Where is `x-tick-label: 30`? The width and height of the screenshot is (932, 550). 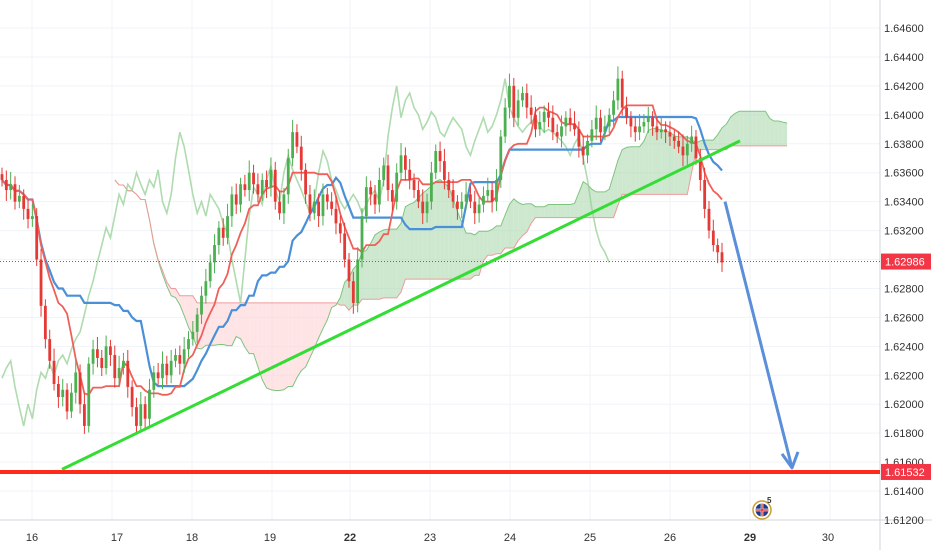
x-tick-label: 30 is located at coordinates (828, 538).